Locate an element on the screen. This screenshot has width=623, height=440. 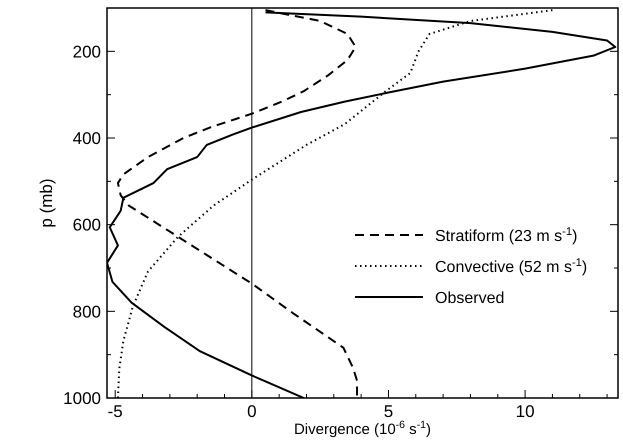
x-axis-title: Divergence (10$^{-6}$ s$^{-1}$) is located at coordinates (363, 428).